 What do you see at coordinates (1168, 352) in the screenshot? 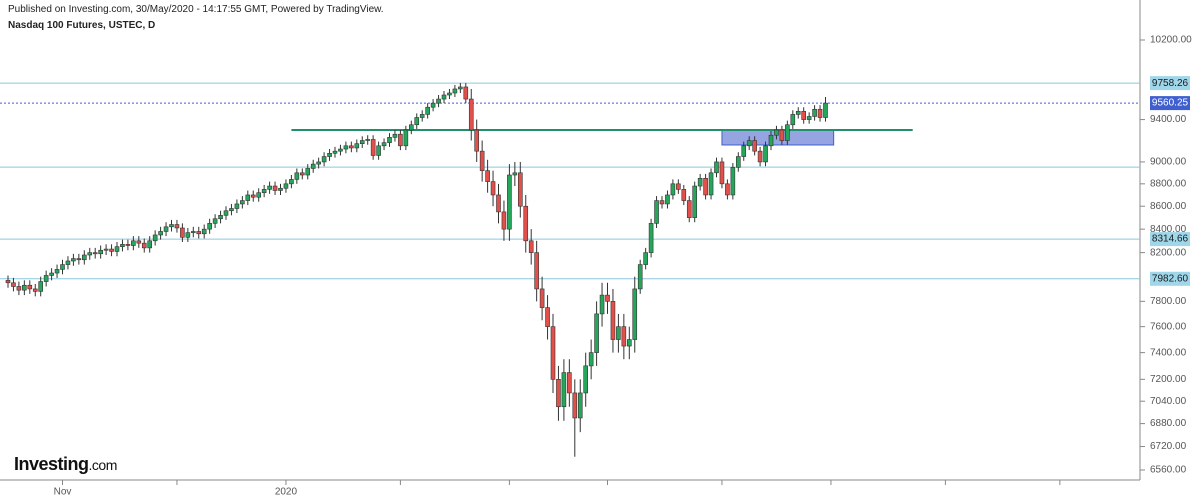
I see `y-tick-label: 7400.00` at bounding box center [1168, 352].